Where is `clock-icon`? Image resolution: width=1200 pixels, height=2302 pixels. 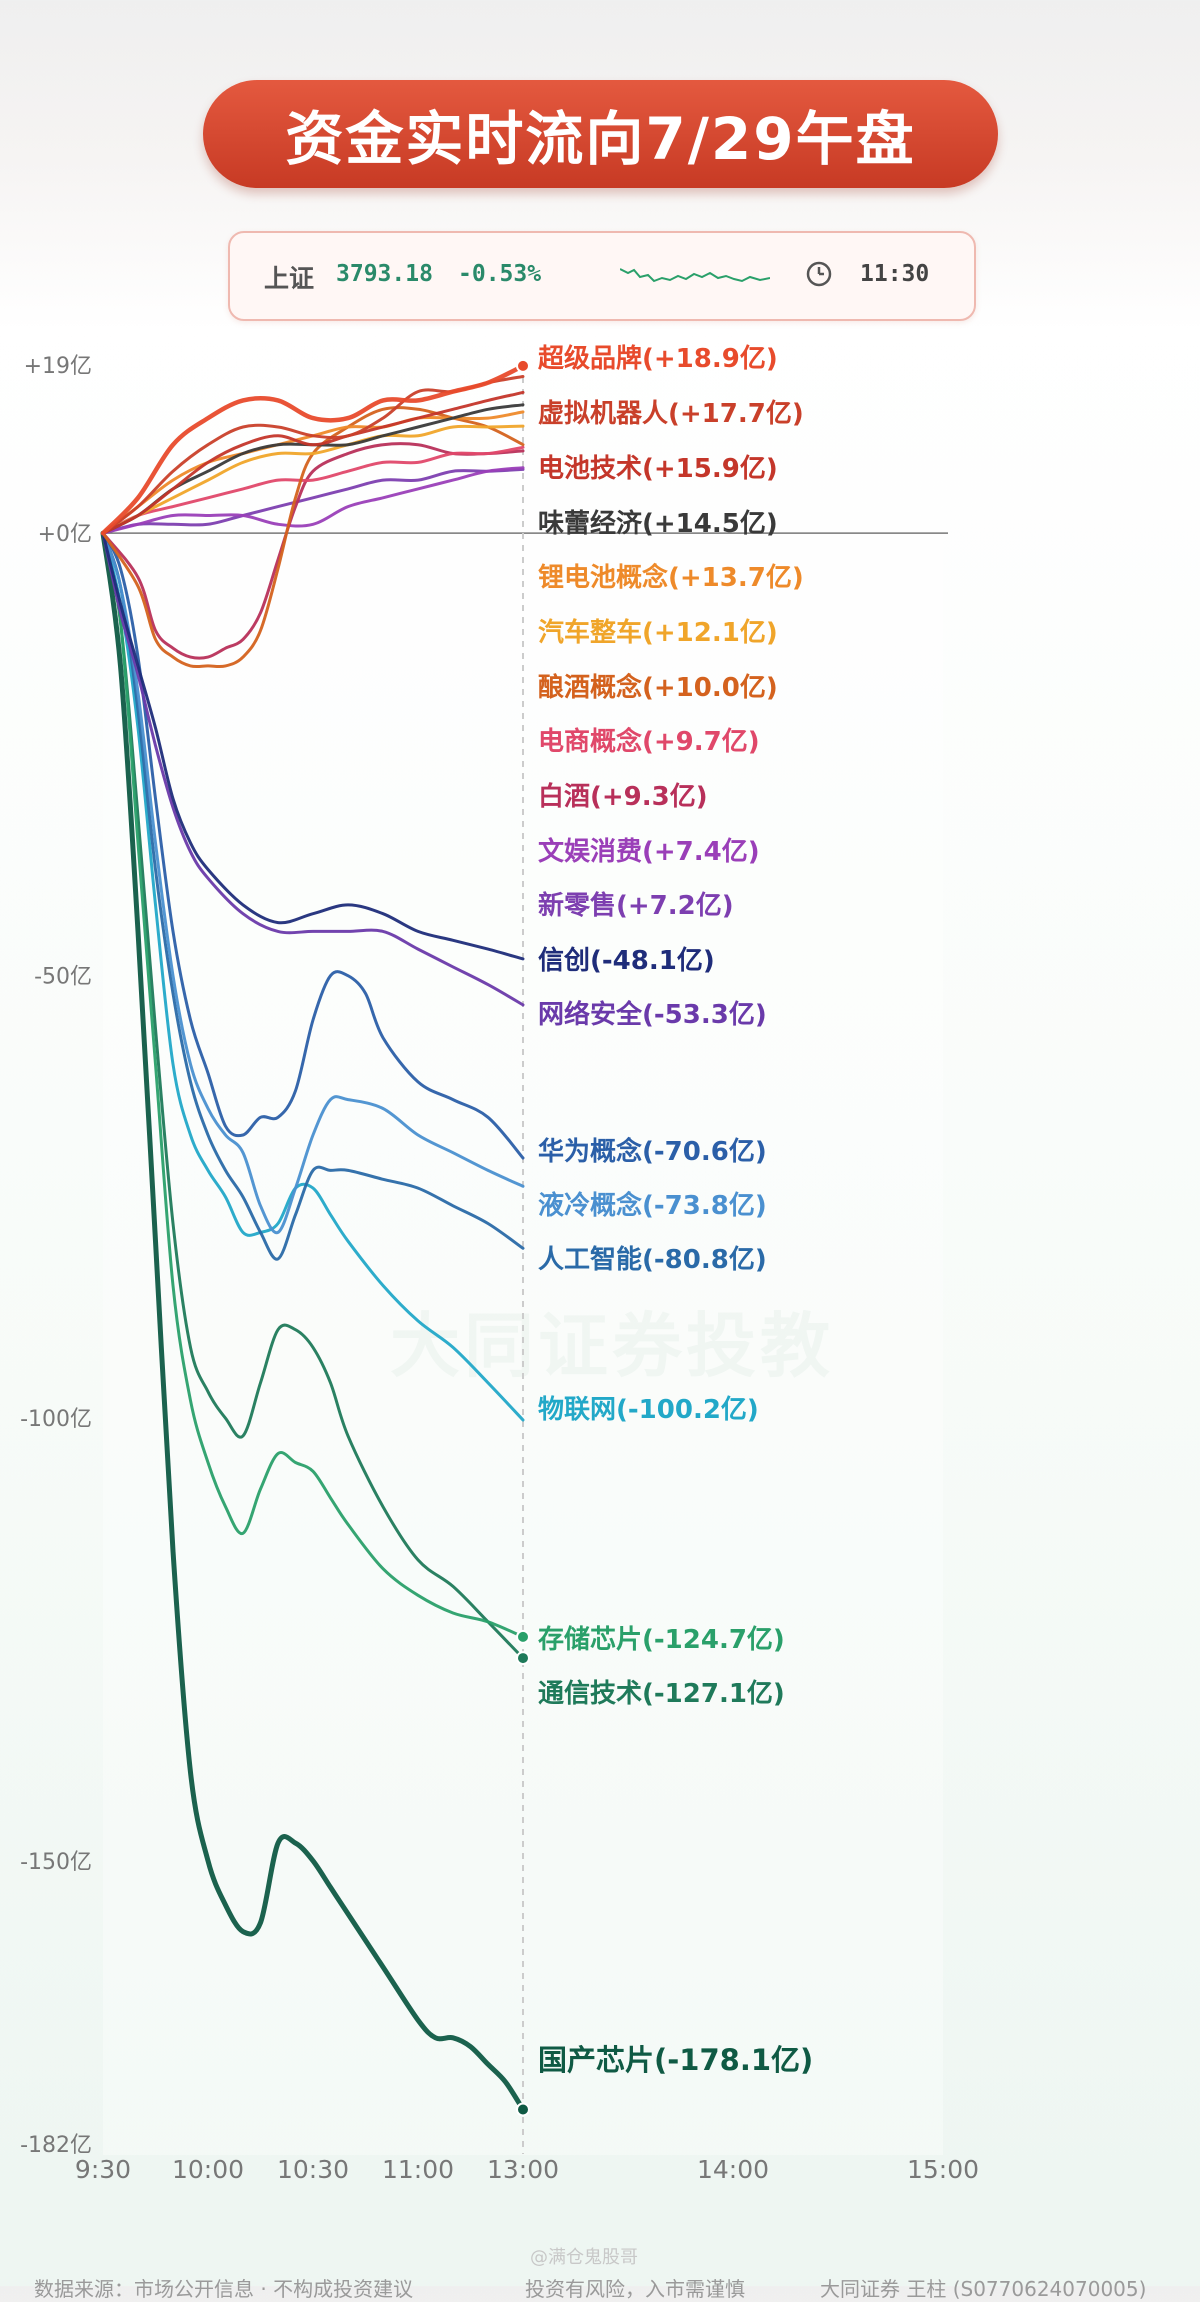
clock-icon is located at coordinates (819, 274).